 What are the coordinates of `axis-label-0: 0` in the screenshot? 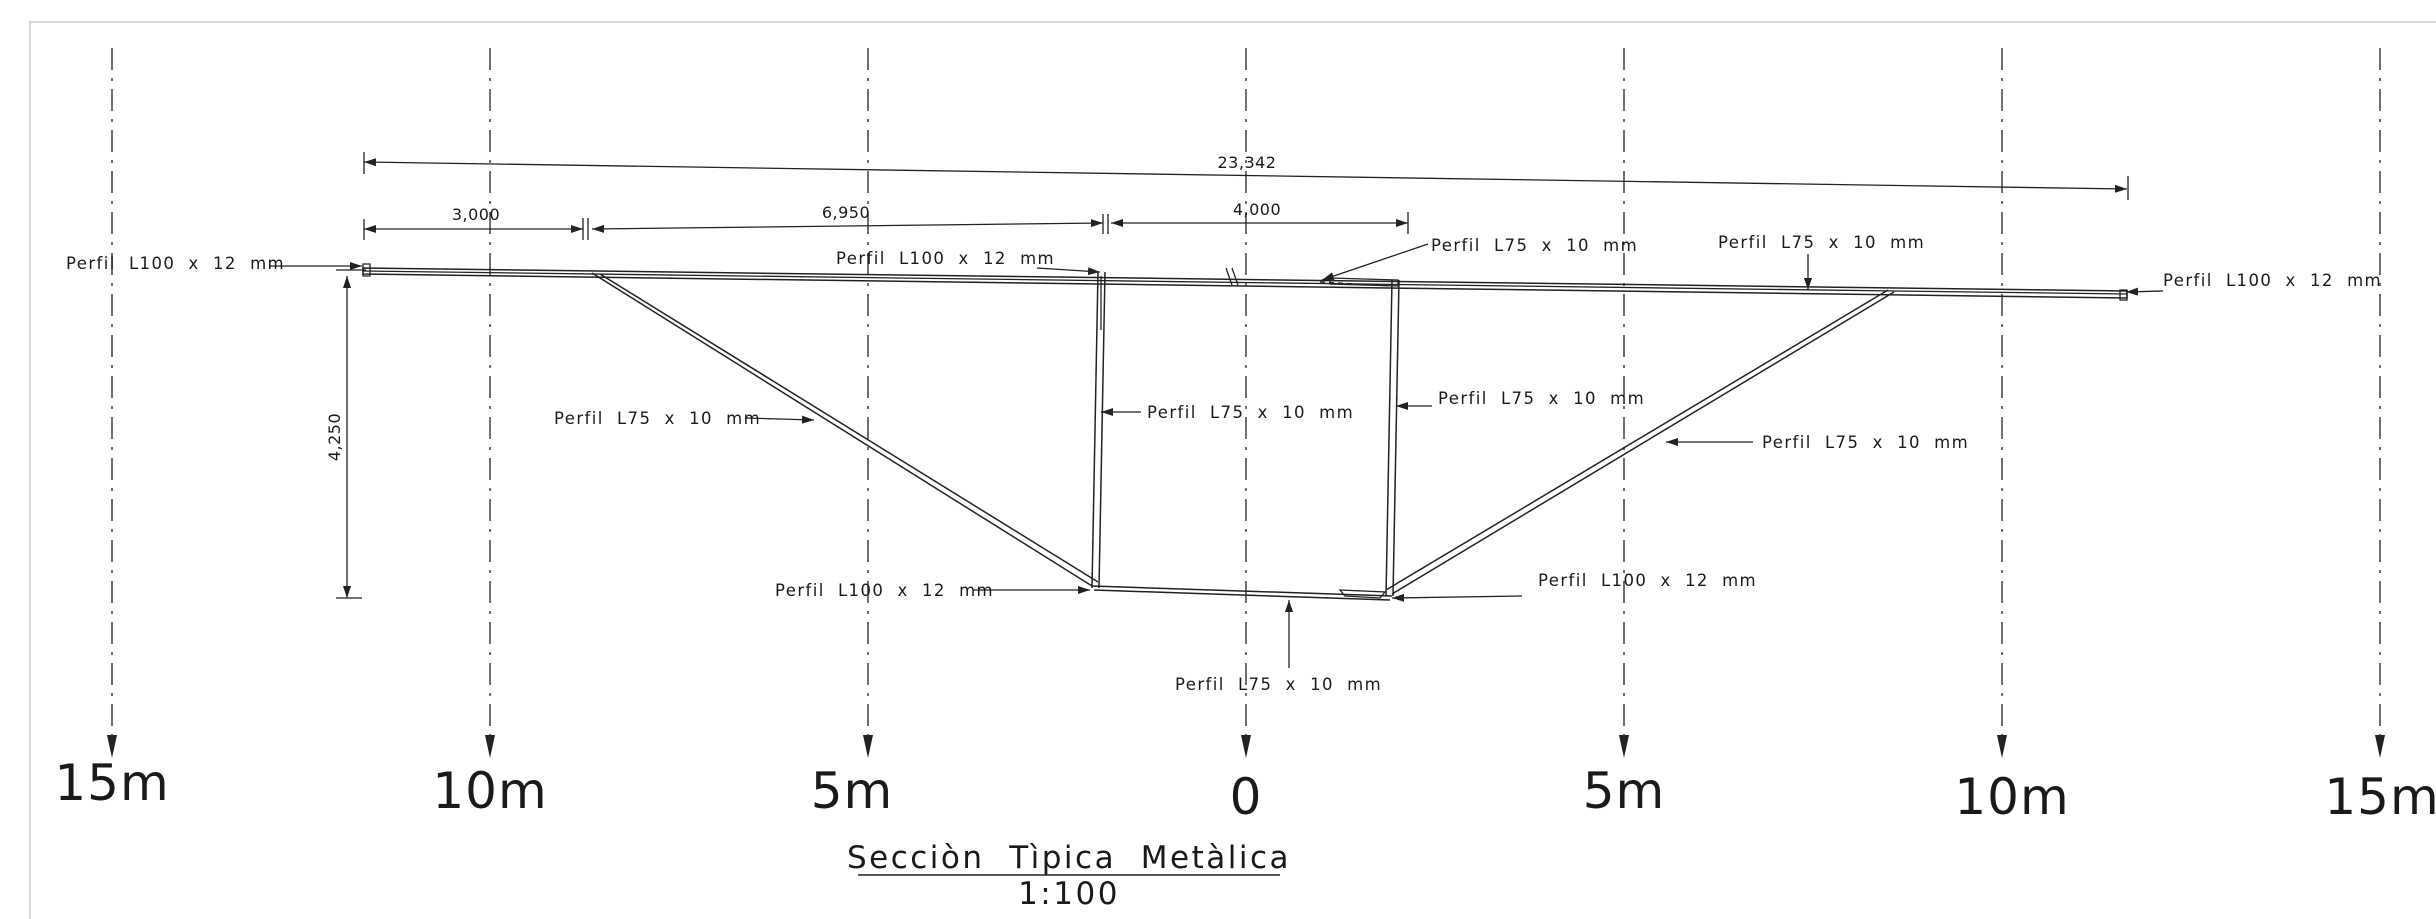 It's located at (1246, 797).